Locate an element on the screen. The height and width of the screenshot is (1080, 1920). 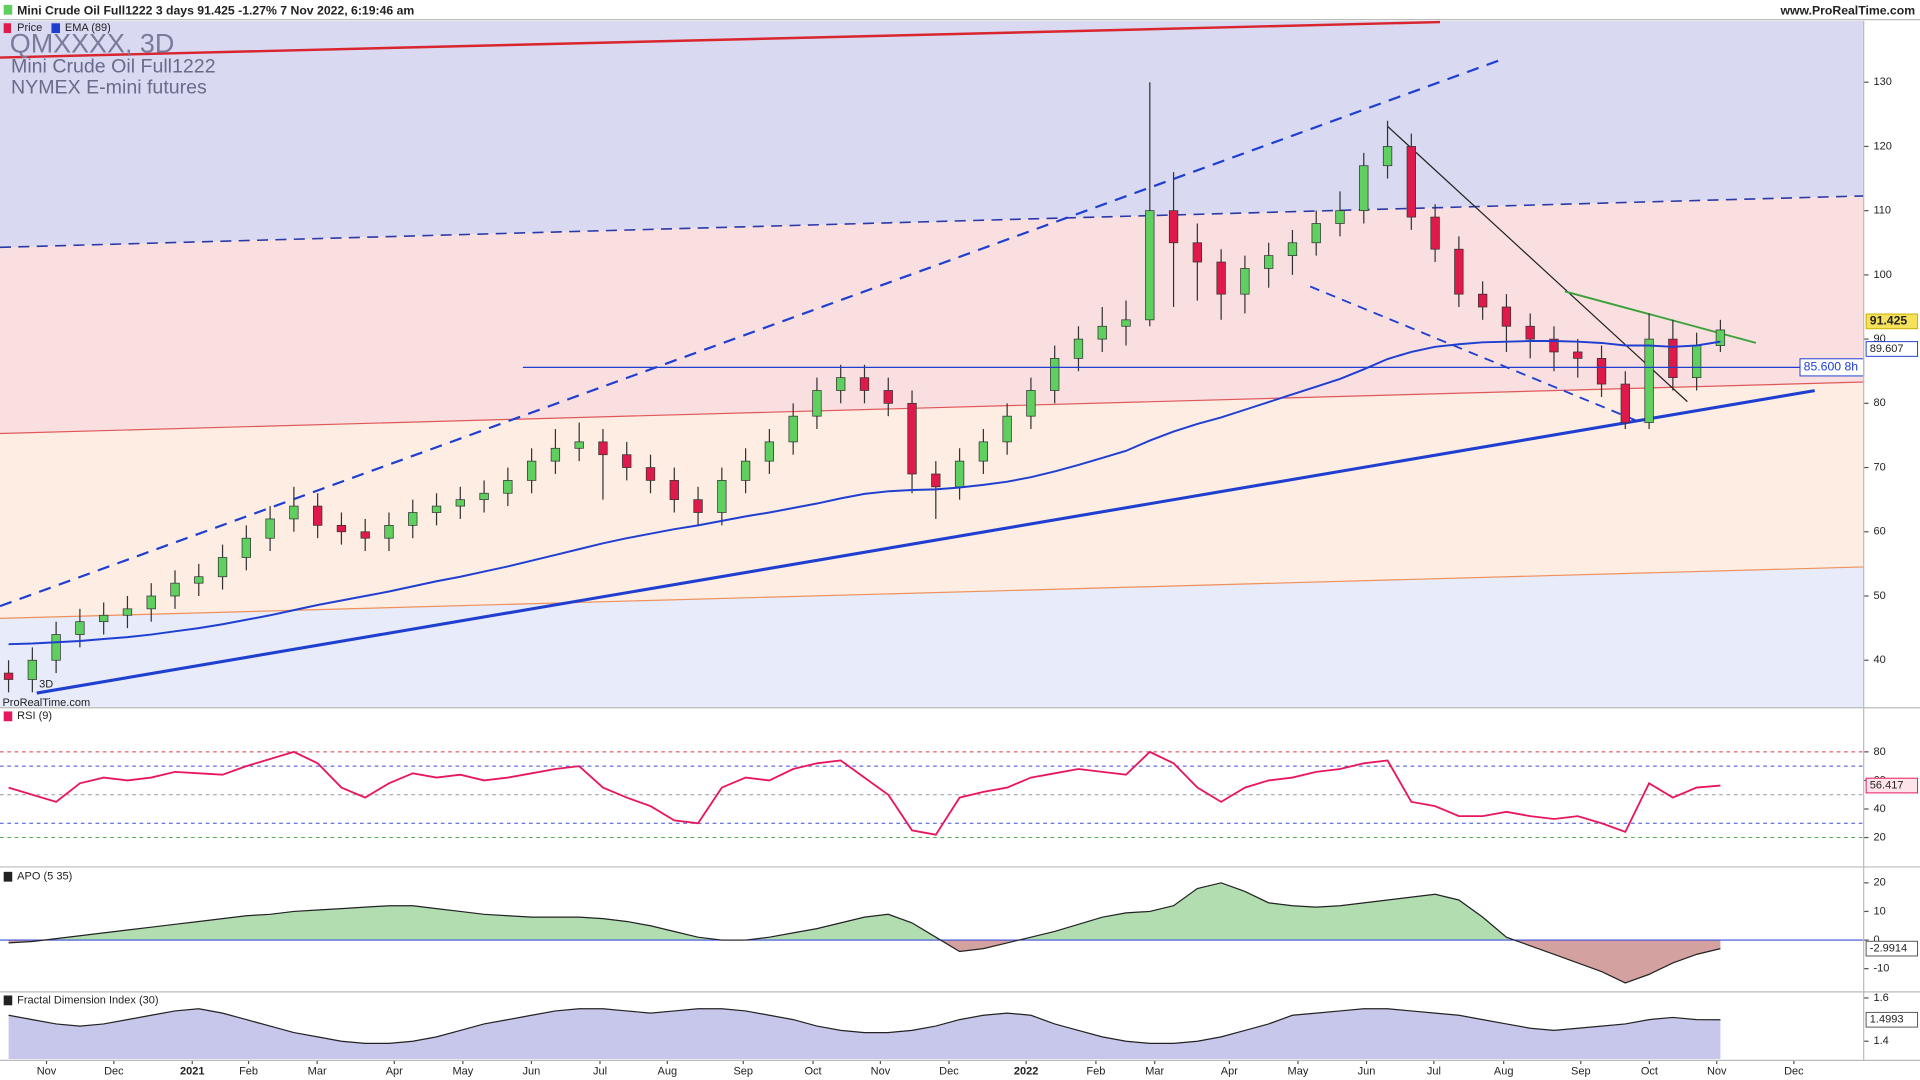
last-ema-box is located at coordinates (1892, 349).